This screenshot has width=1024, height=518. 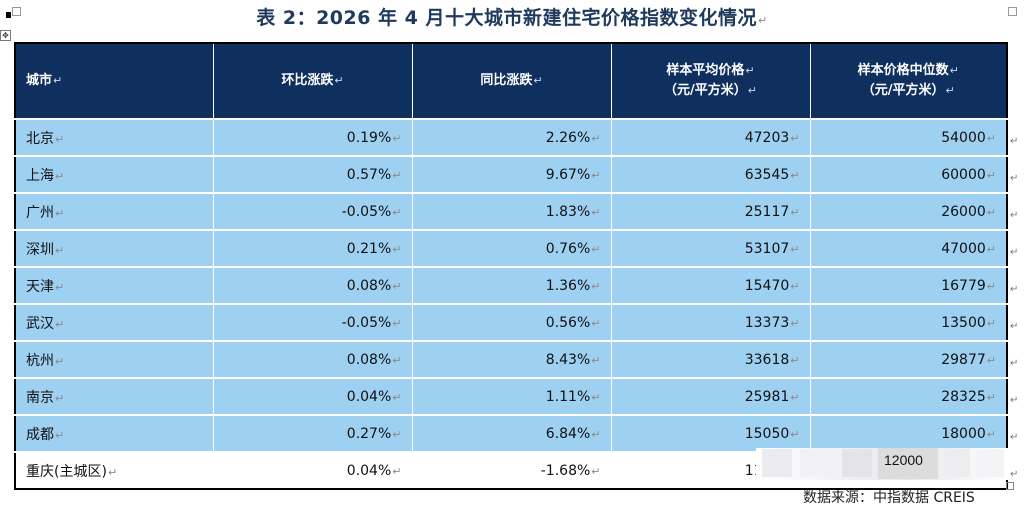 I want to click on cell-median: 54000↵, so click(x=908, y=137).